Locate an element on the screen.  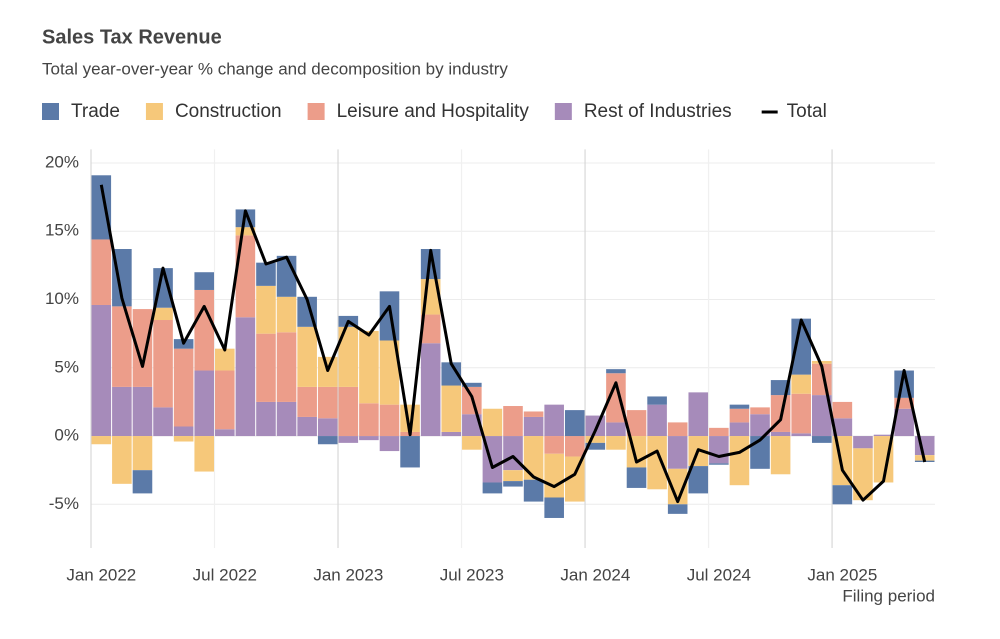
x-tick-label: Jan 2022 is located at coordinates (101, 574).